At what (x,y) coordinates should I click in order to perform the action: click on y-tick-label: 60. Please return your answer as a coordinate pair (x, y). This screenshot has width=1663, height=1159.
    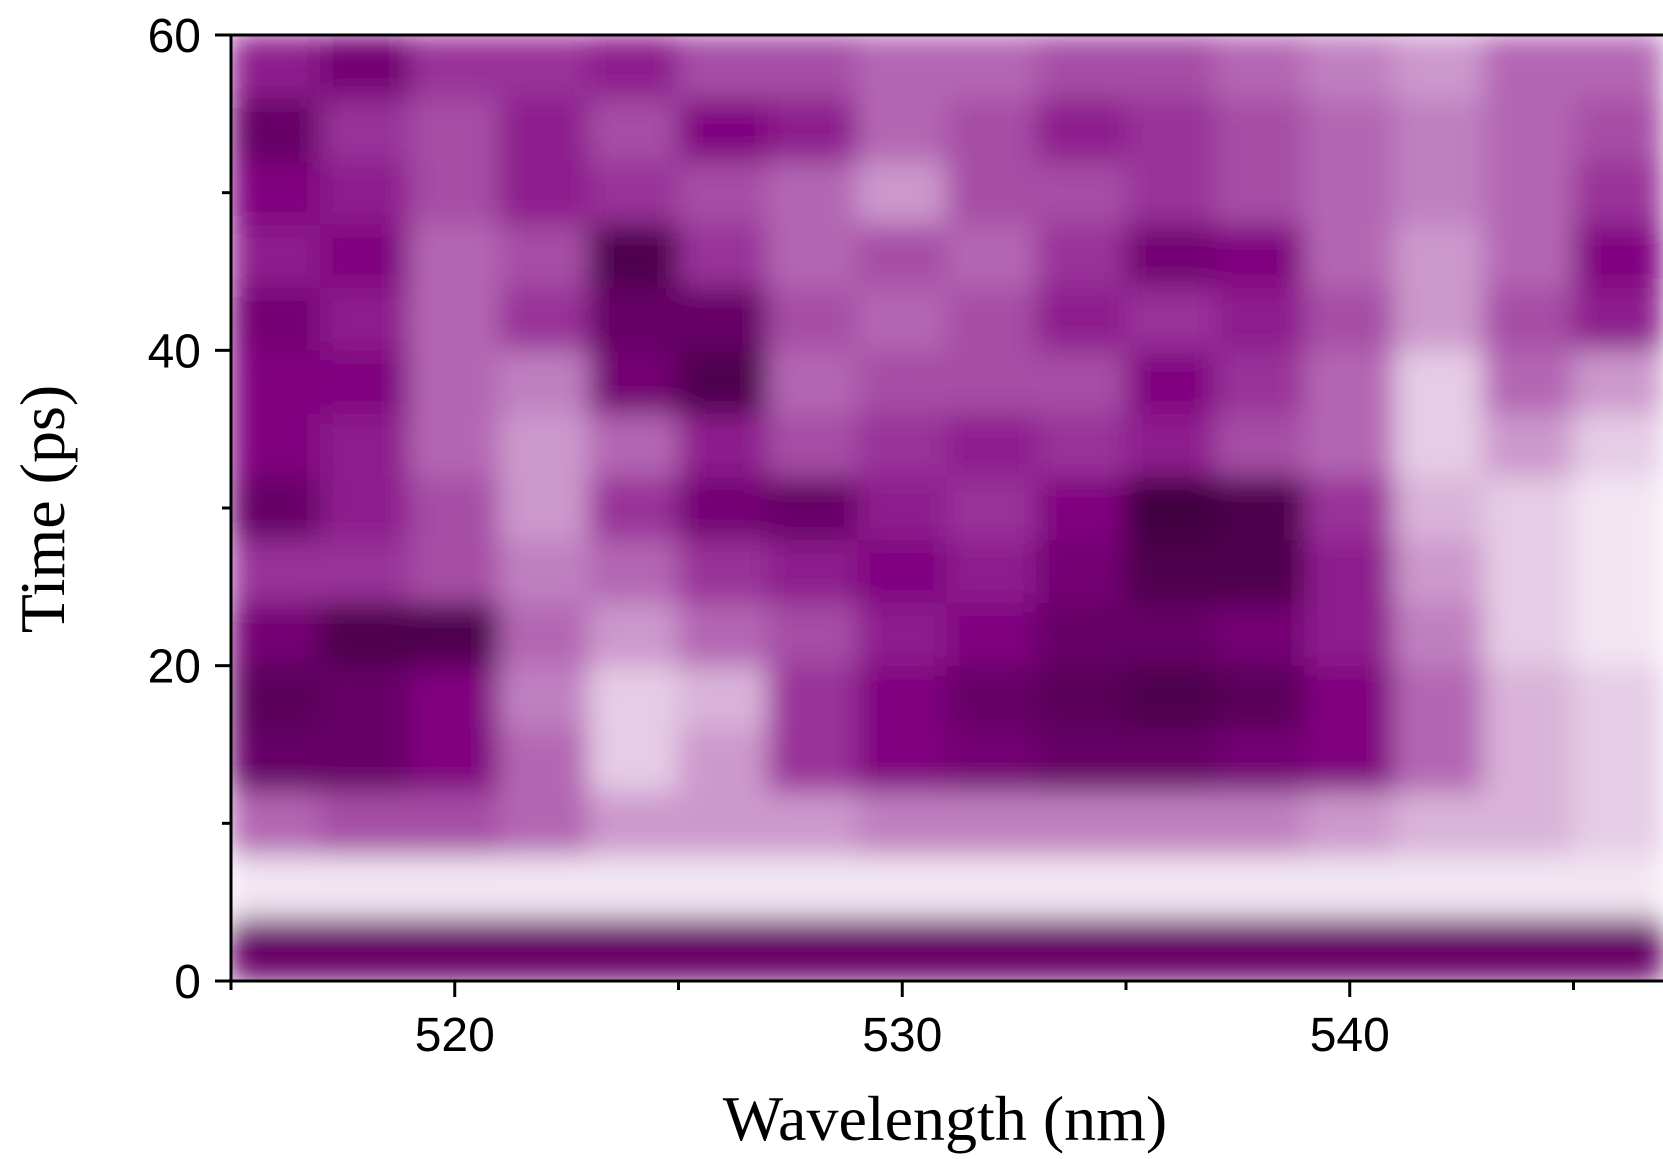
    Looking at the image, I should click on (174, 36).